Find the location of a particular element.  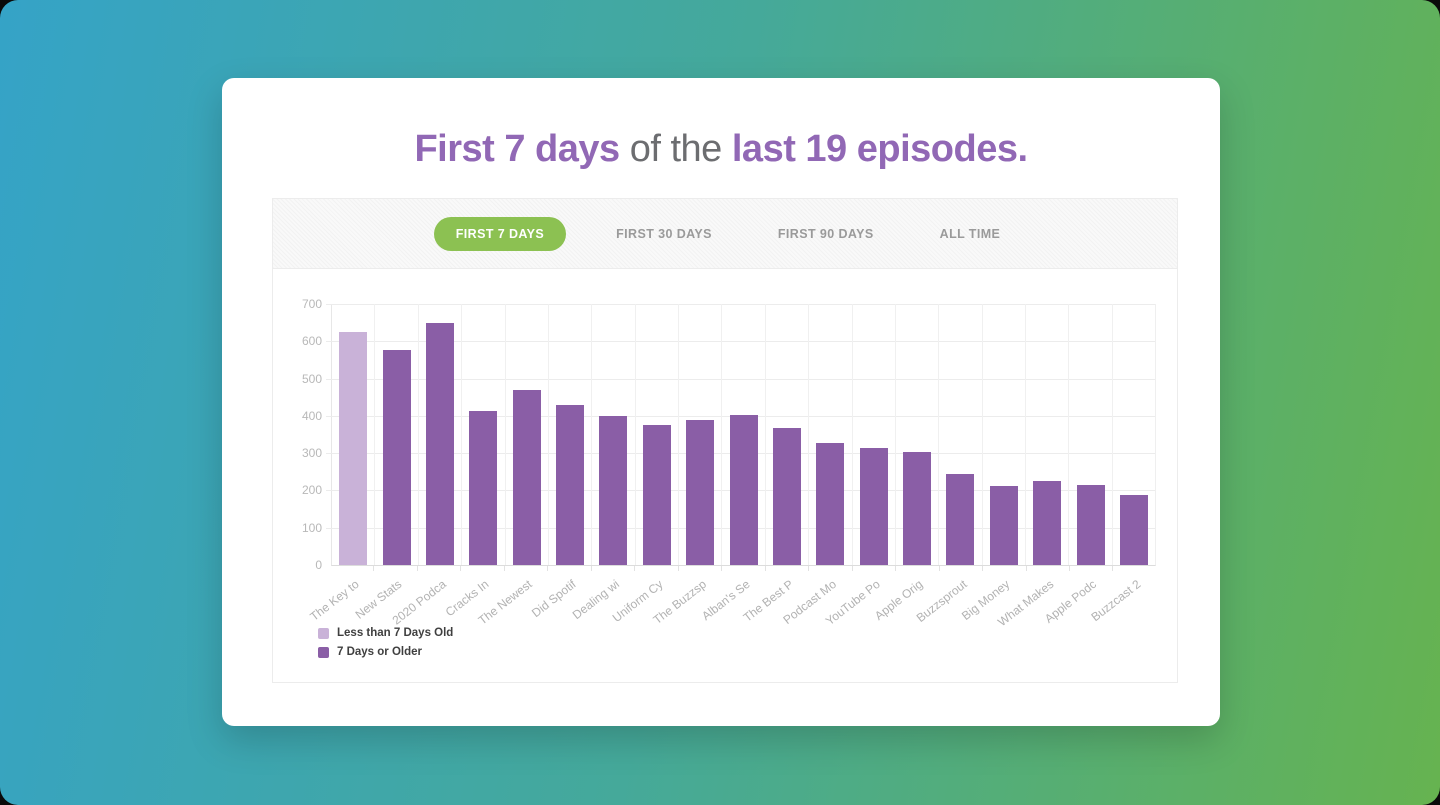

bar-the-newest is located at coordinates (526, 477).